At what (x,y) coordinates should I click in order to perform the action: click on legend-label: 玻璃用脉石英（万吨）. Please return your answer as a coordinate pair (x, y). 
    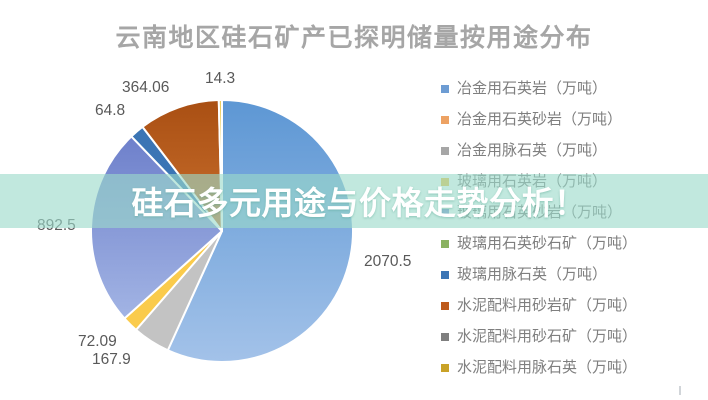
    Looking at the image, I should click on (532, 275).